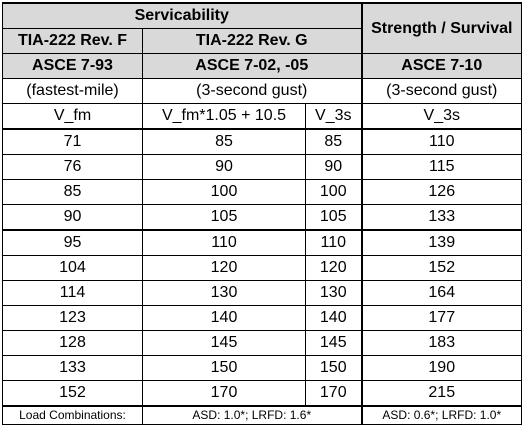 The image size is (523, 425). Describe the element at coordinates (442, 192) in the screenshot. I see `v-3s-10-cell: 126` at that location.